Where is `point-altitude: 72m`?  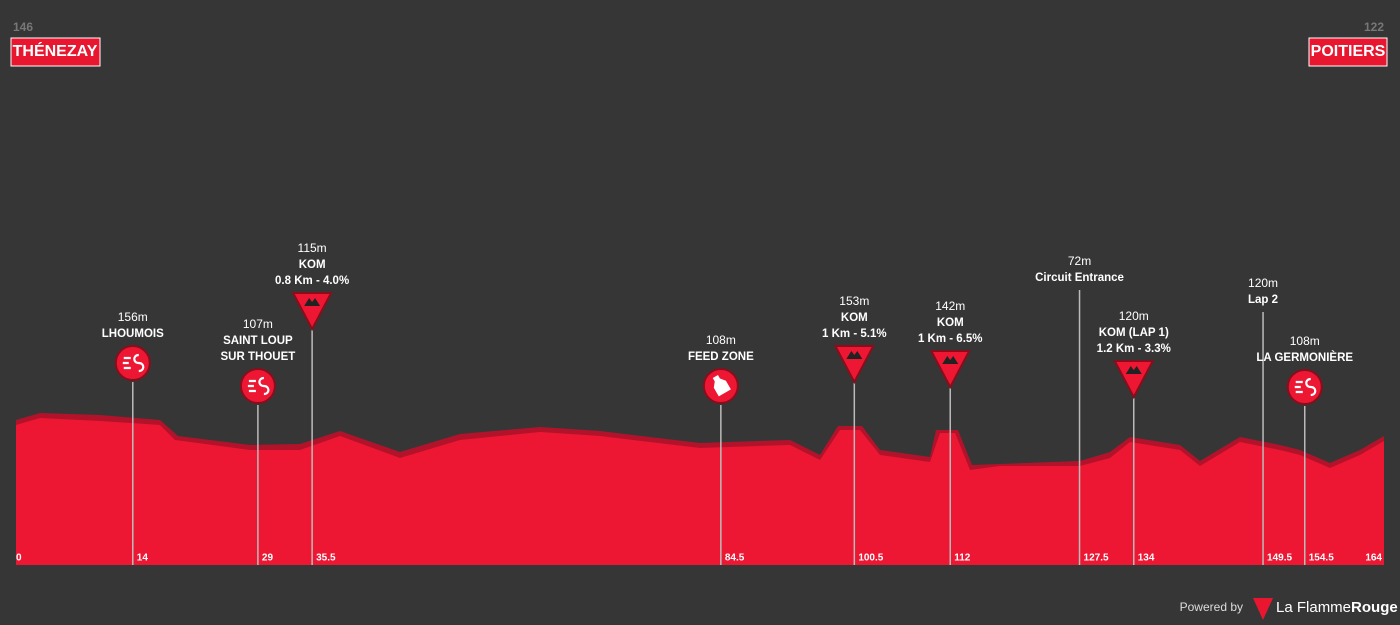
point-altitude: 72m is located at coordinates (1079, 261).